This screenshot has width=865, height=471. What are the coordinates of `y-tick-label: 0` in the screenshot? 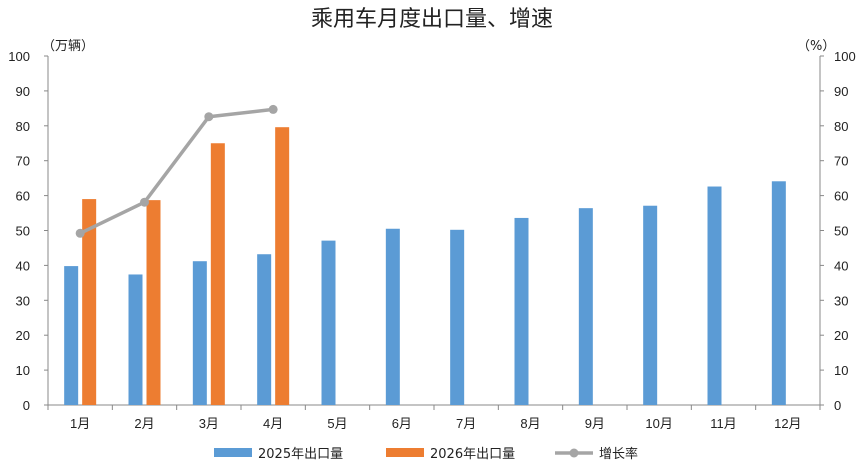 It's located at (26, 405).